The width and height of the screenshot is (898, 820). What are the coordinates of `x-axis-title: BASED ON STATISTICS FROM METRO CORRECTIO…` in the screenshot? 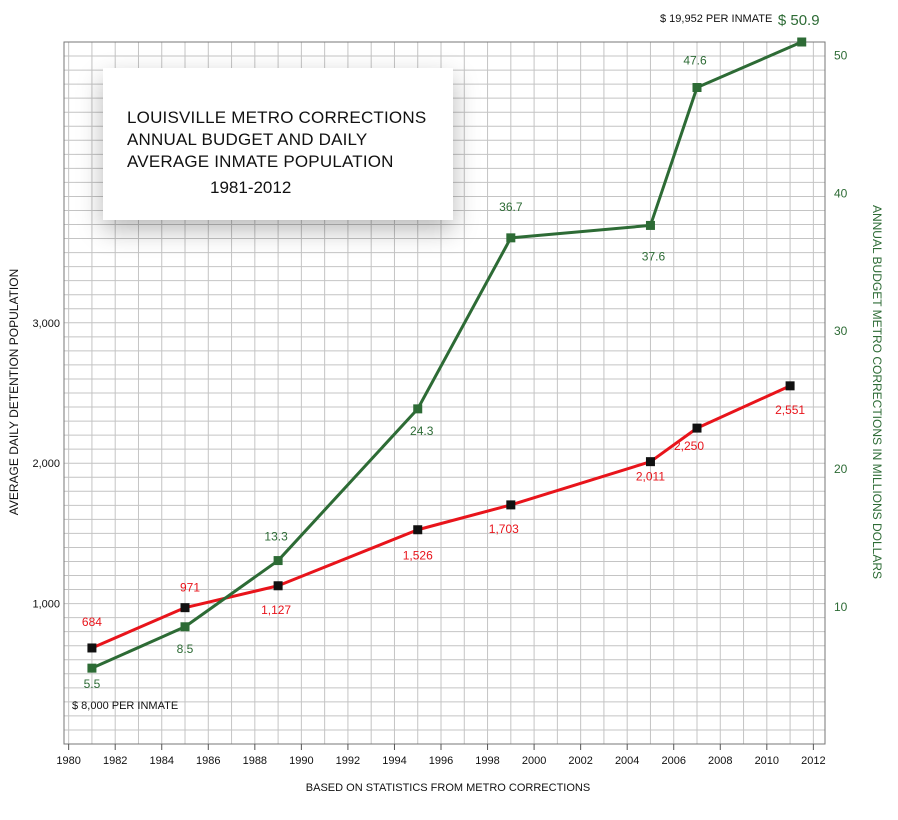 It's located at (448, 788).